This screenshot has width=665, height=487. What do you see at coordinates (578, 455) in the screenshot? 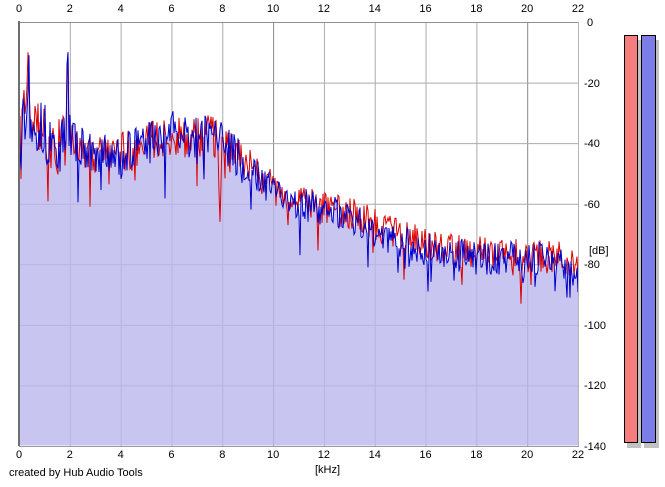
I see `bottom-axis-tick-label: 22` at bounding box center [578, 455].